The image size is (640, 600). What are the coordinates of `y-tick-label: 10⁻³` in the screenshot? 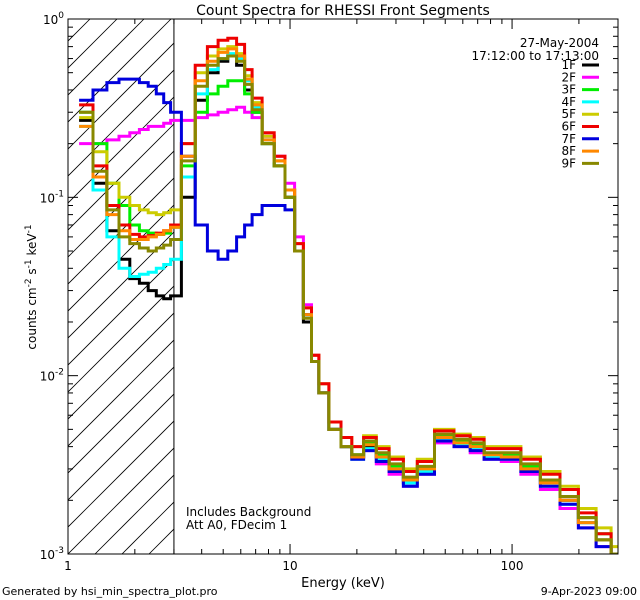 It's located at (52, 554).